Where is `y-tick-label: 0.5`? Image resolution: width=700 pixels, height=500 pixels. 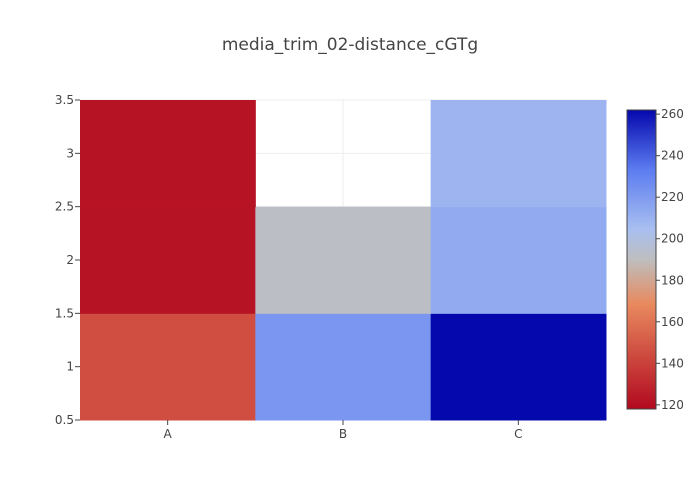 y-tick-label: 0.5 is located at coordinates (64, 420).